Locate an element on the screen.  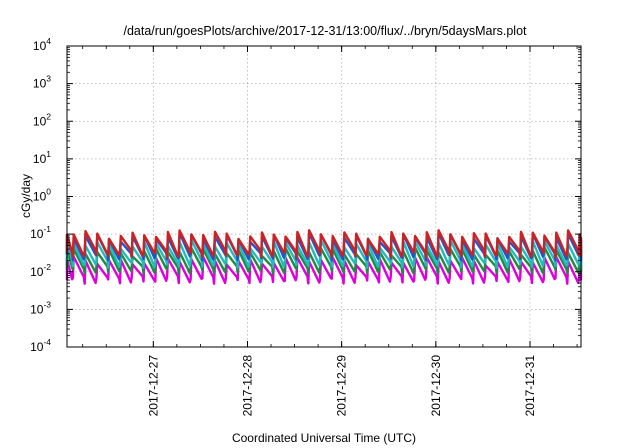
y-tick-exponent: -2 is located at coordinates (47, 267).